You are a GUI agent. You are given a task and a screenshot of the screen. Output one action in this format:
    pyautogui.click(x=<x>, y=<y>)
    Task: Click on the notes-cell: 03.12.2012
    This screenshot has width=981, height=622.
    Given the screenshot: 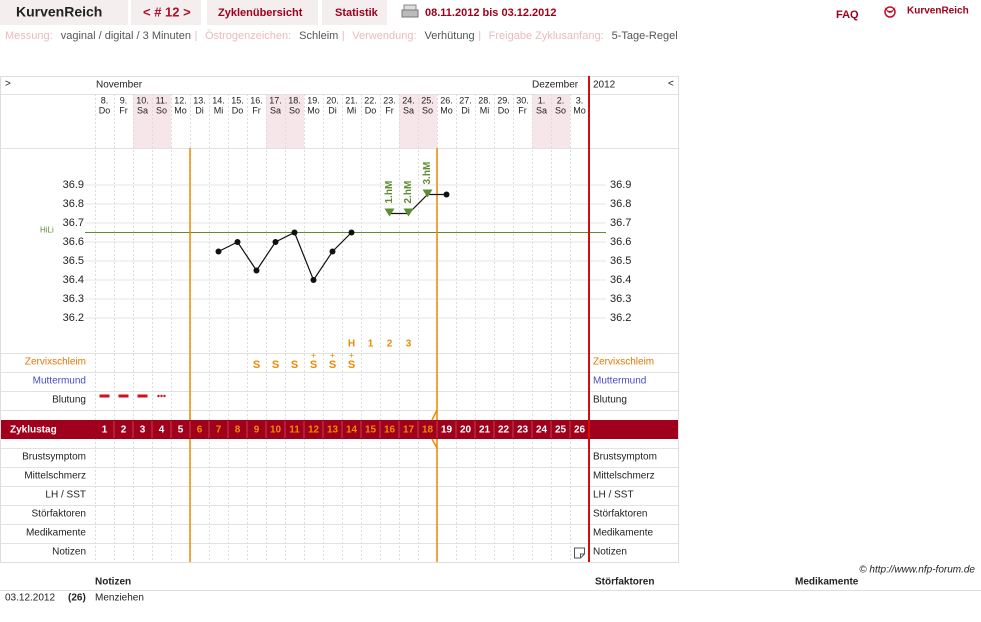 What is the action you would take?
    pyautogui.click(x=30, y=598)
    